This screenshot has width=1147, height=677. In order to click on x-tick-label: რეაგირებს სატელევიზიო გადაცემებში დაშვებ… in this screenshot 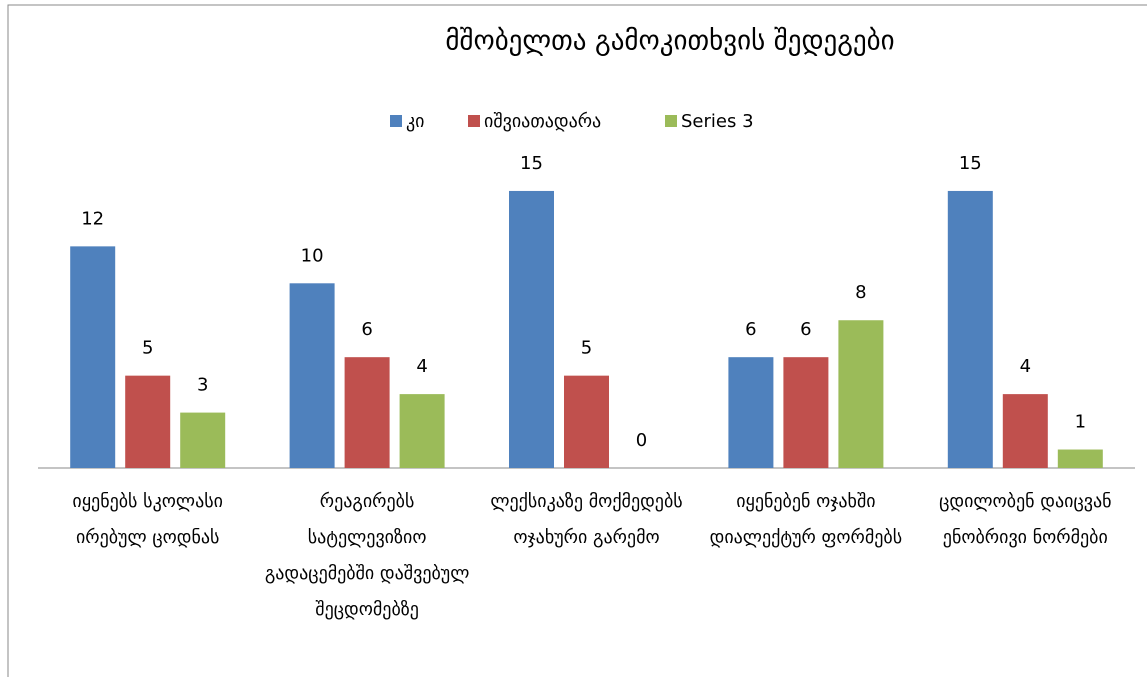, I will do `click(367, 555)`.